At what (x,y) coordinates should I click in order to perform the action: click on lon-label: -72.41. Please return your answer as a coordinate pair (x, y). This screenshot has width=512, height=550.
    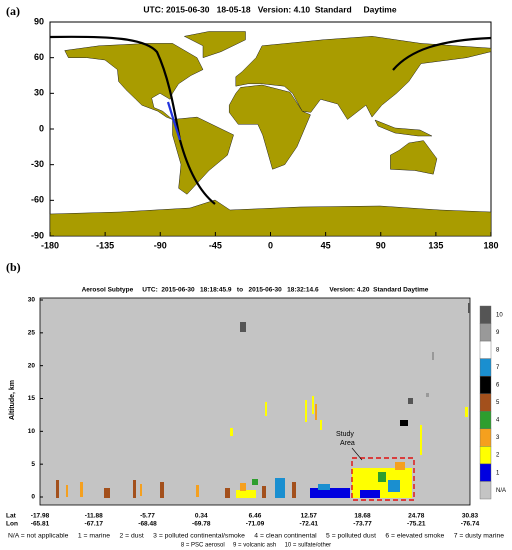
    Looking at the image, I should click on (309, 524).